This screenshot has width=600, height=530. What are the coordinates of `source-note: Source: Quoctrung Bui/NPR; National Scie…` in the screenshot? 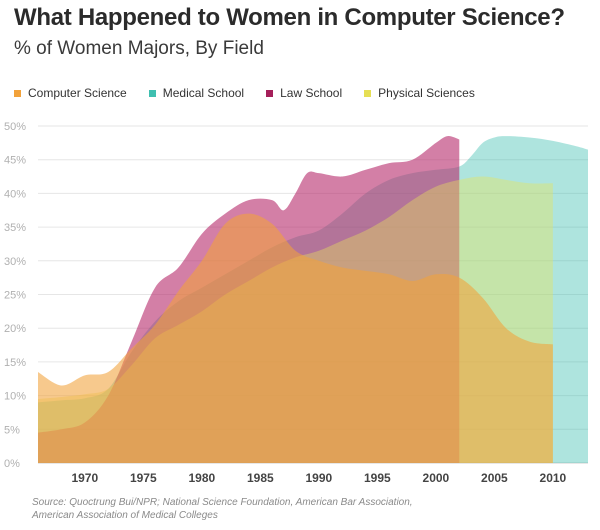 It's located at (222, 509).